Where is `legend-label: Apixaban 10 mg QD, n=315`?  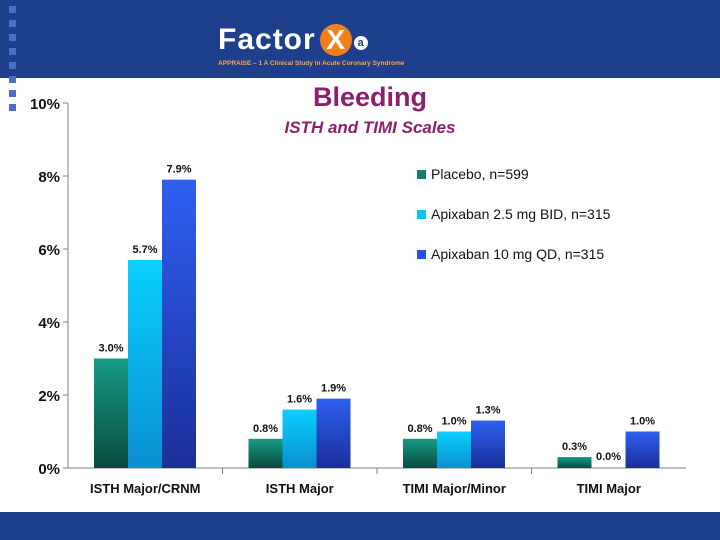 legend-label: Apixaban 10 mg QD, n=315 is located at coordinates (518, 254).